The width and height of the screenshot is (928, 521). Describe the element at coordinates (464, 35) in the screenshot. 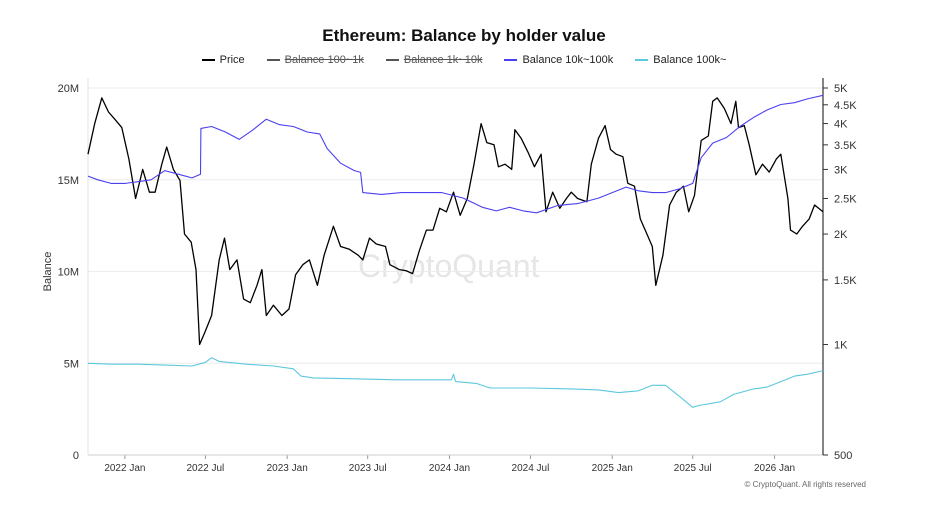

I see `chart-title: Ethereum: Balance by holder value` at that location.